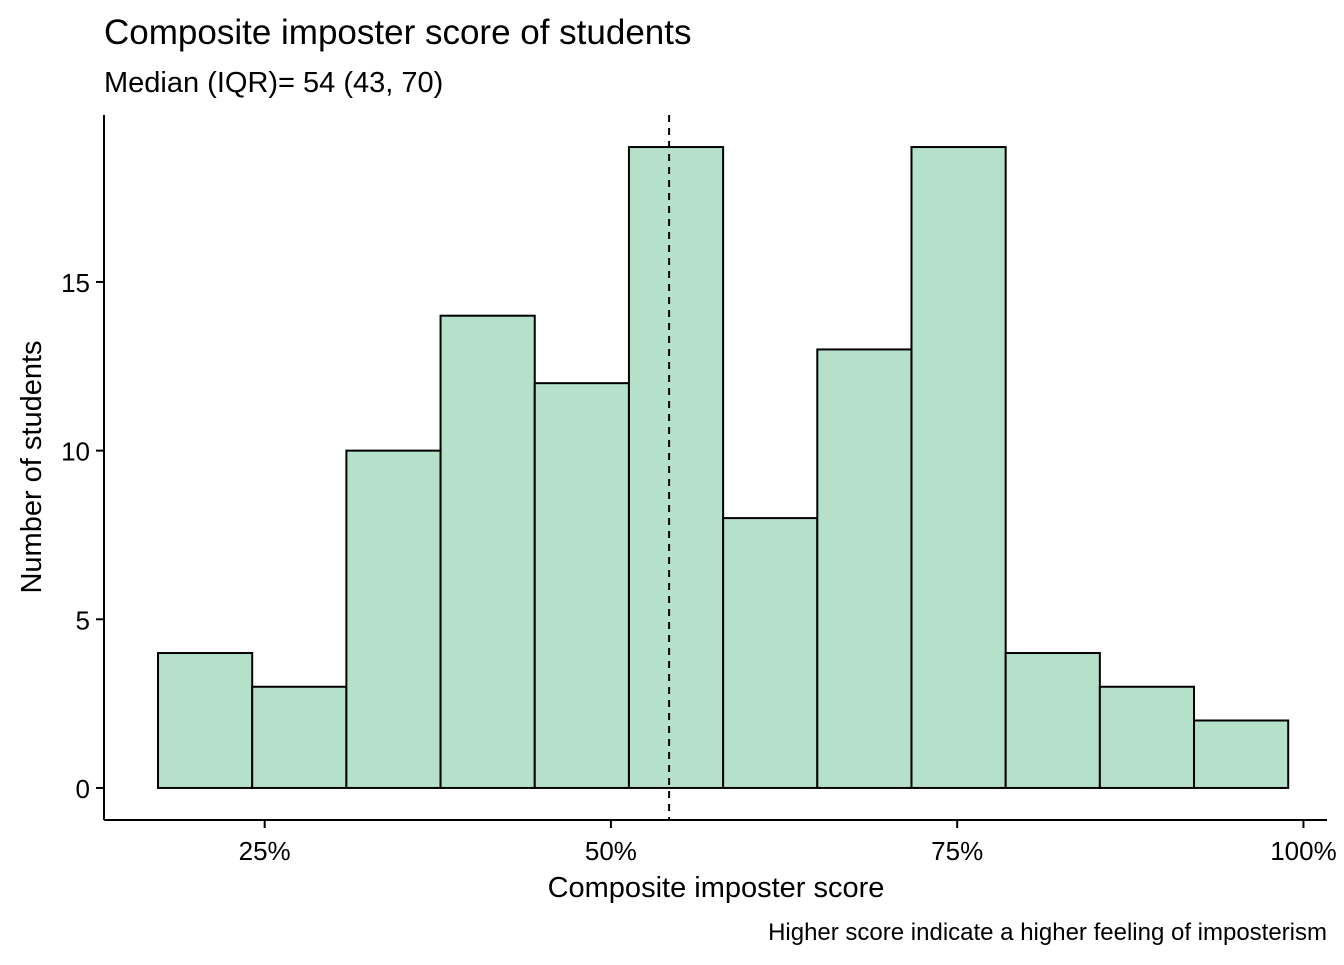  Describe the element at coordinates (716, 888) in the screenshot. I see `x-axis-label: Composite imposter score` at that location.